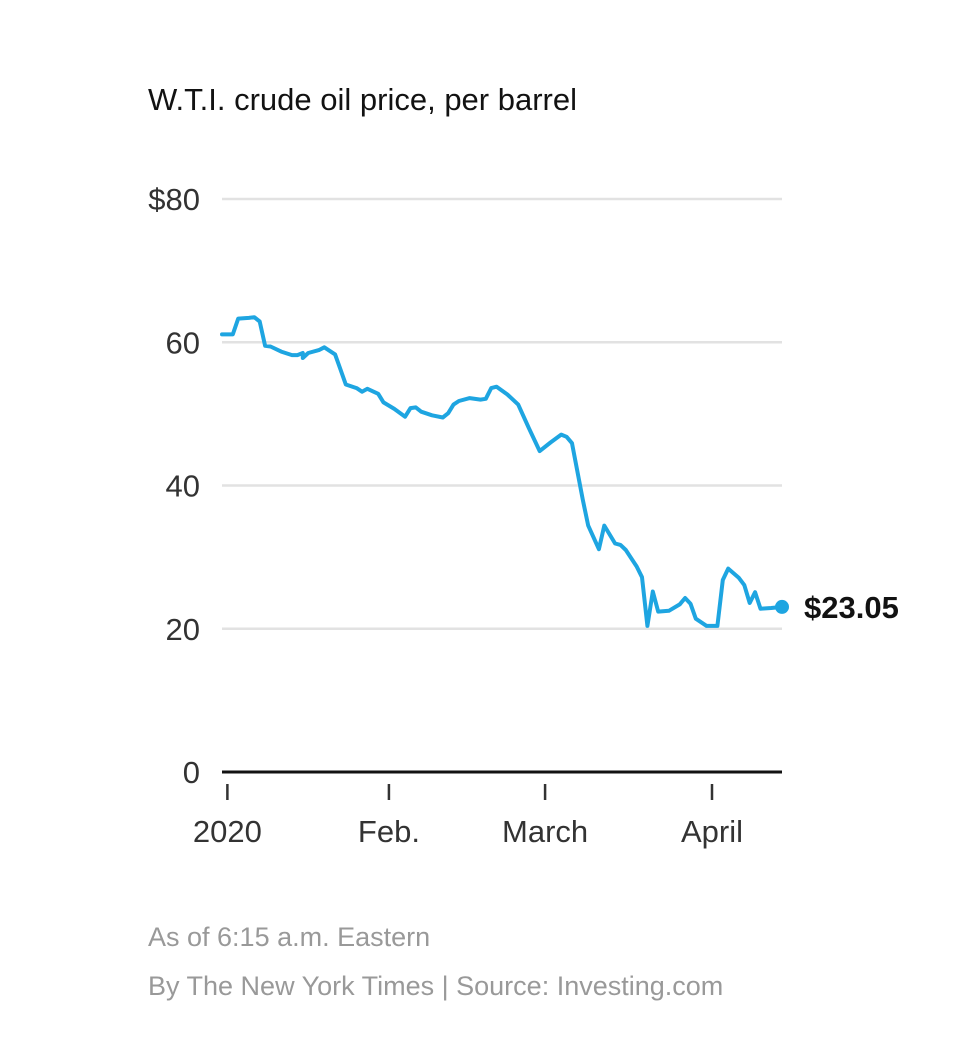  Describe the element at coordinates (502, 785) in the screenshot. I see `x-axis` at that location.